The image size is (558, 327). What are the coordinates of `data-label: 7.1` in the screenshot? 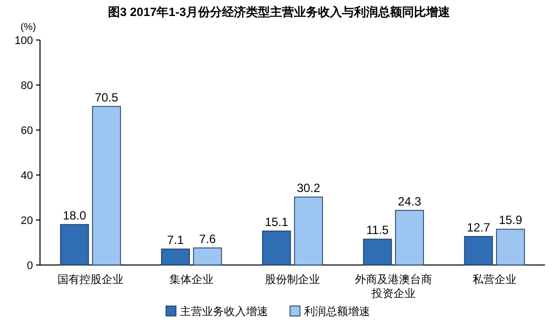 It's located at (175, 240).